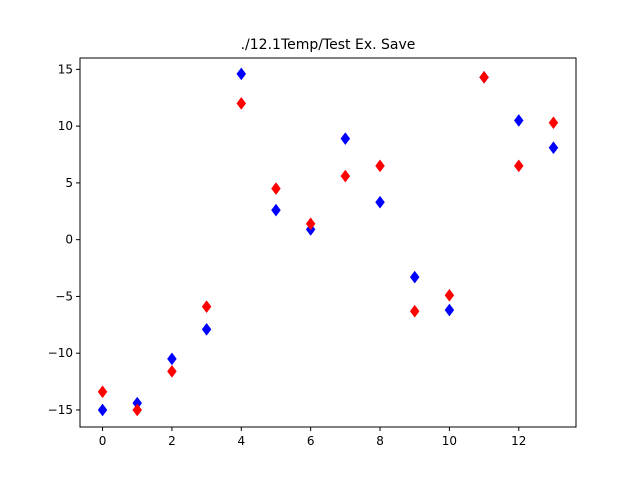 This screenshot has width=640, height=480. I want to click on y-tick-label: −10, so click(60, 353).